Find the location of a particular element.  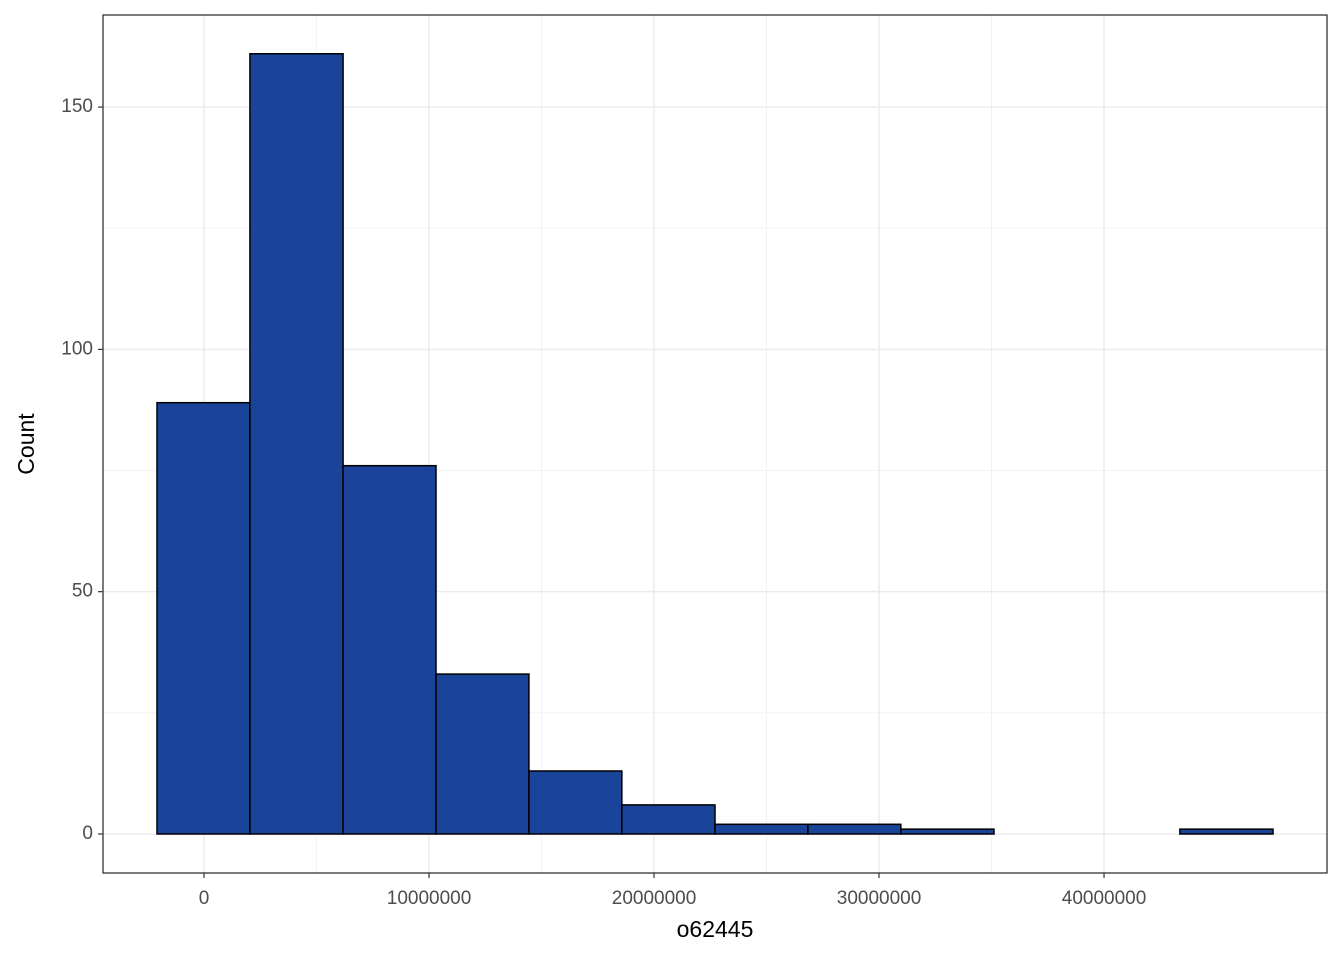

x-axis-title: o62445 is located at coordinates (715, 929).